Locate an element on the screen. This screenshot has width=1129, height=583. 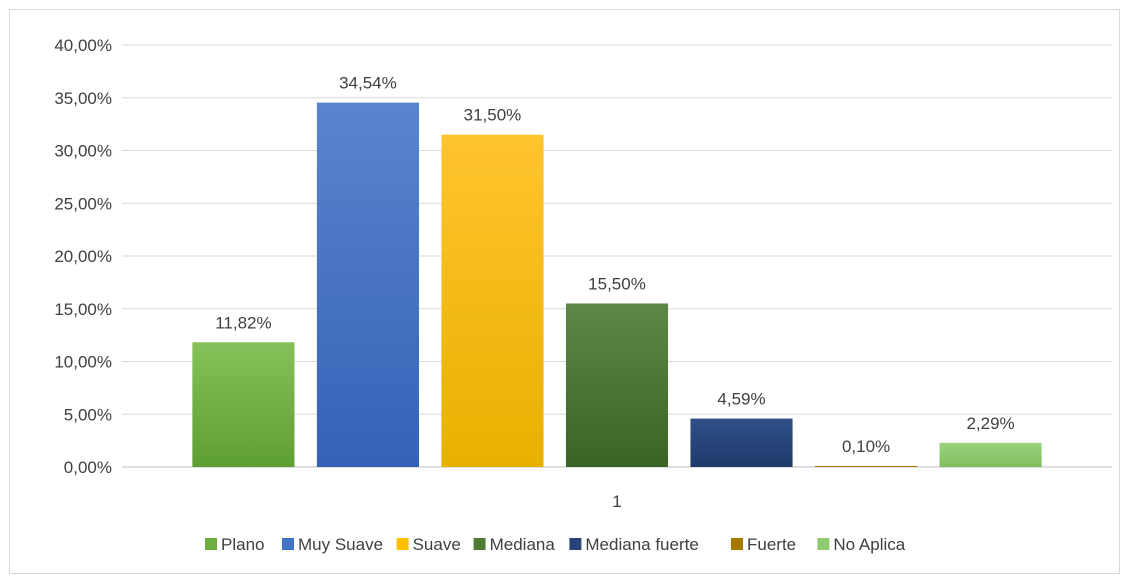
data-label: 2,29% is located at coordinates (990, 423).